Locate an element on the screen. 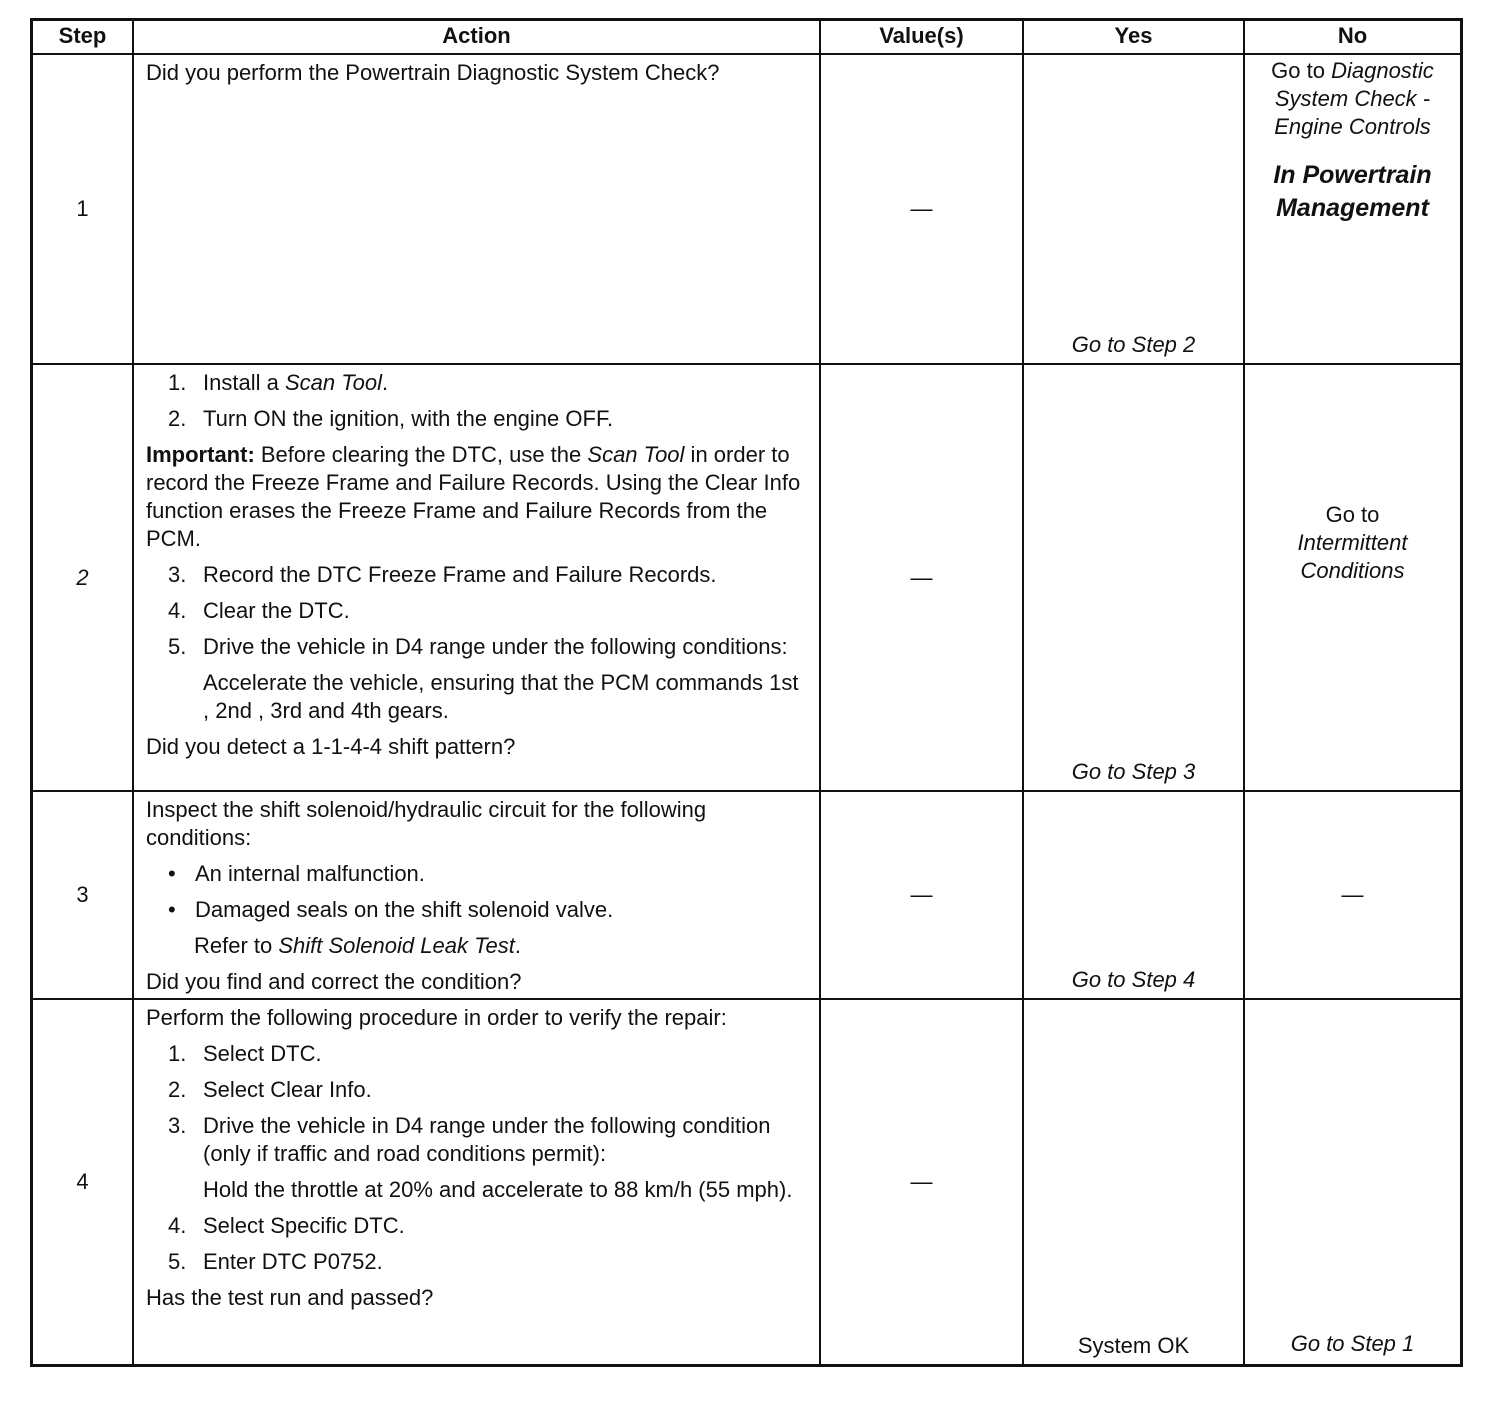 Image resolution: width=1504 pixels, height=1406 pixels. step-label: 1 is located at coordinates (82, 208).